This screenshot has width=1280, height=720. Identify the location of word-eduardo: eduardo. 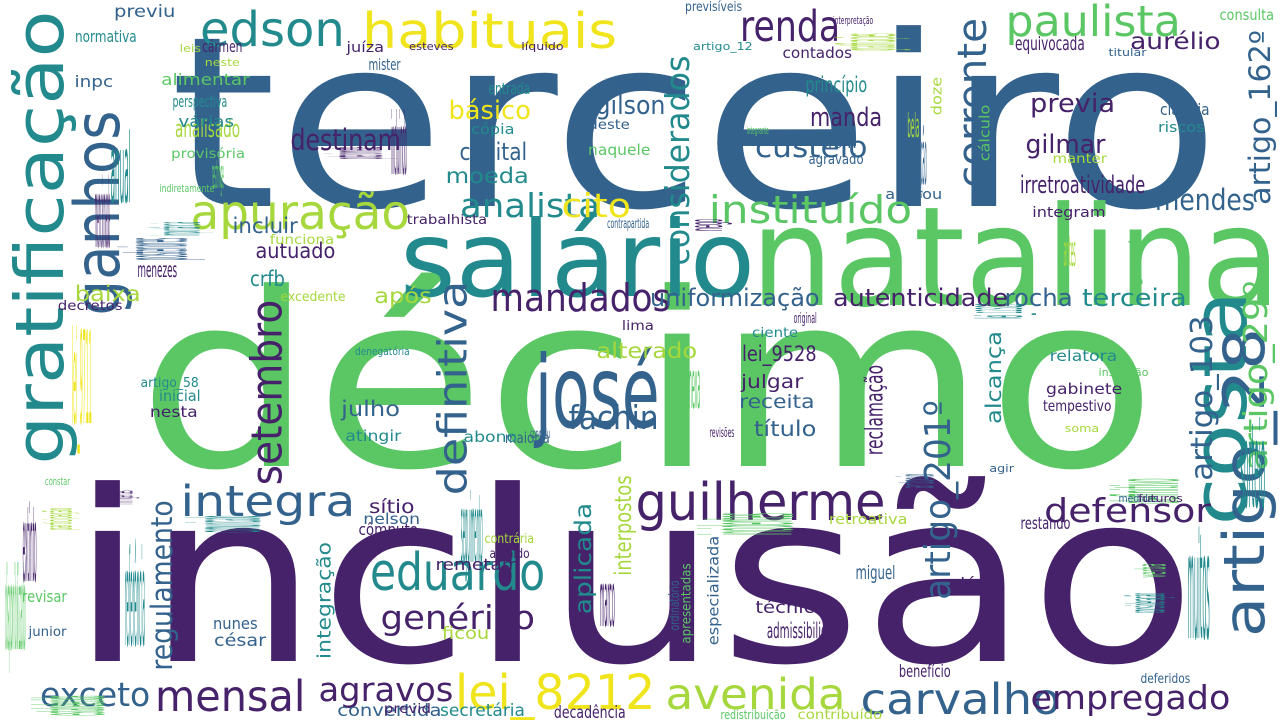
(458, 573).